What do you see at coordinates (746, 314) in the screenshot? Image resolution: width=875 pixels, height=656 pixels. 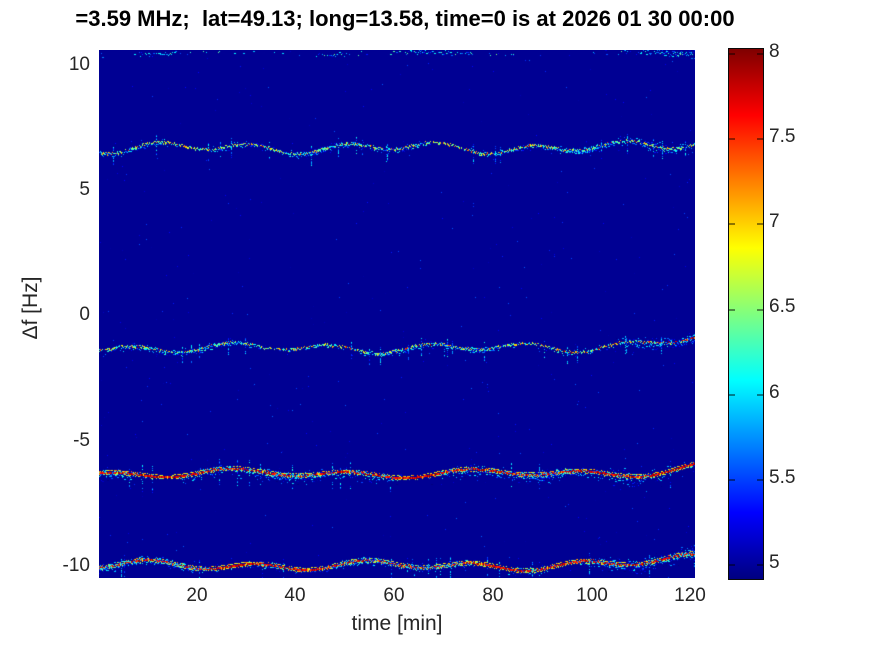 I see `colorbar` at bounding box center [746, 314].